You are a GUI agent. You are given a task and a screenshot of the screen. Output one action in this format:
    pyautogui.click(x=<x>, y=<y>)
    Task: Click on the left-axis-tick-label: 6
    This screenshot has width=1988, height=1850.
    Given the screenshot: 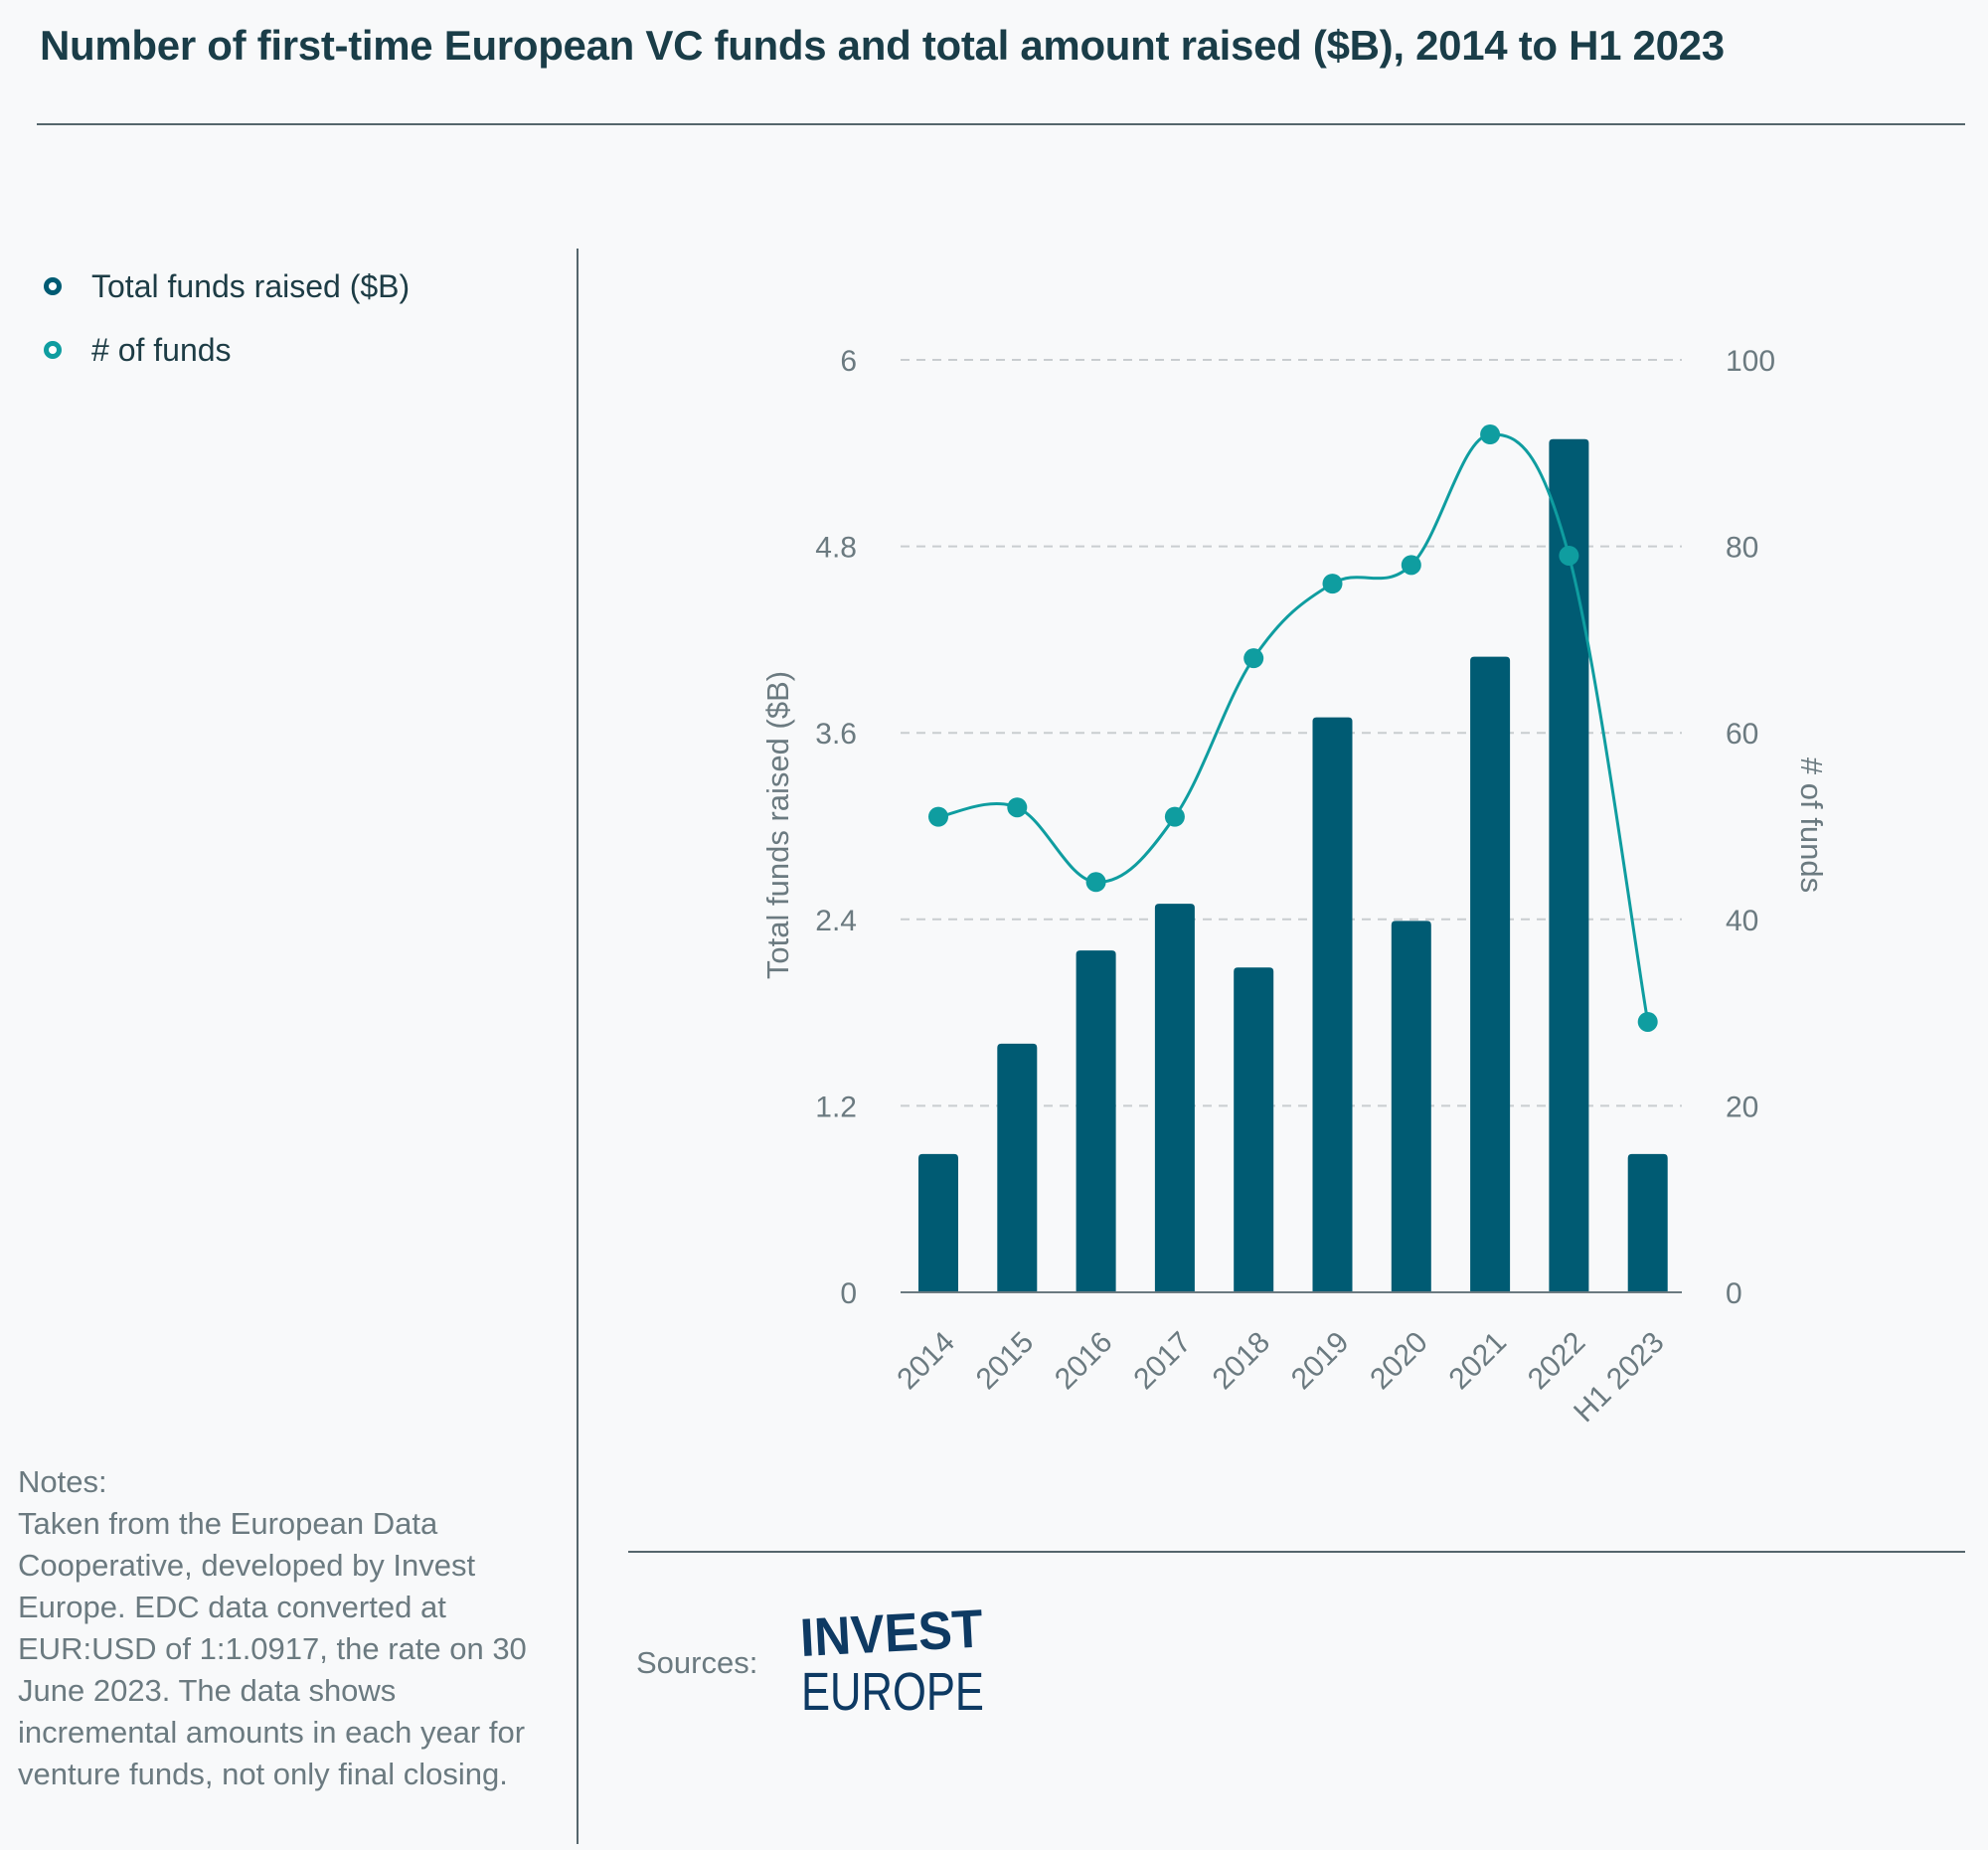 What is the action you would take?
    pyautogui.click(x=848, y=361)
    